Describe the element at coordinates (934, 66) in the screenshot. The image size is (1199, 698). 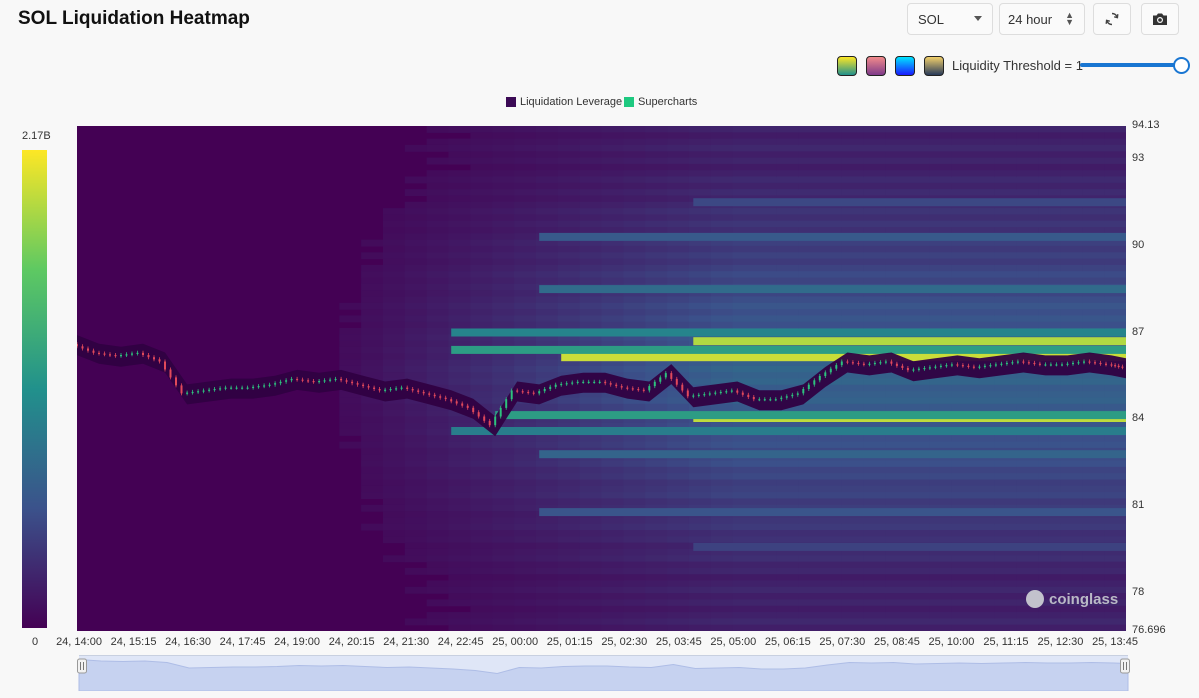
I see `palette-gold-swatch` at that location.